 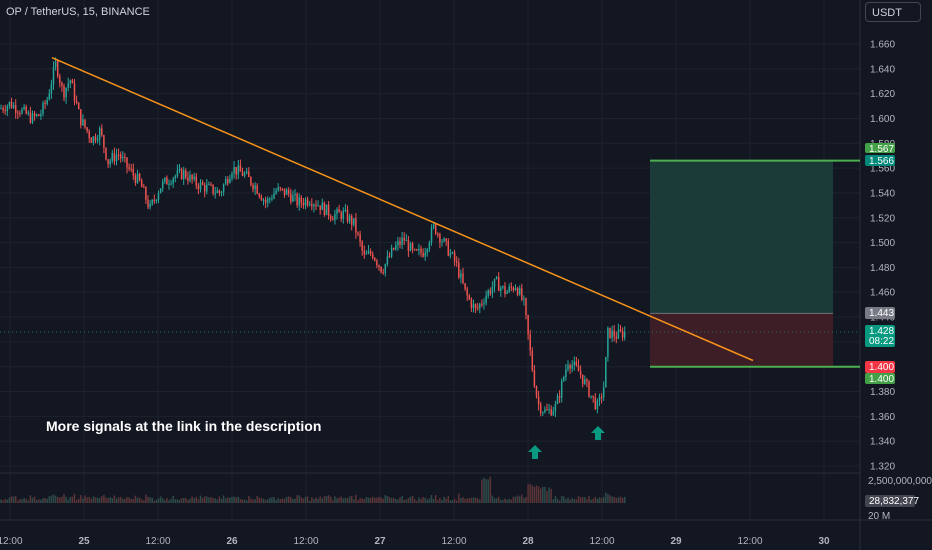 I want to click on stop-tag-bg, so click(x=880, y=378).